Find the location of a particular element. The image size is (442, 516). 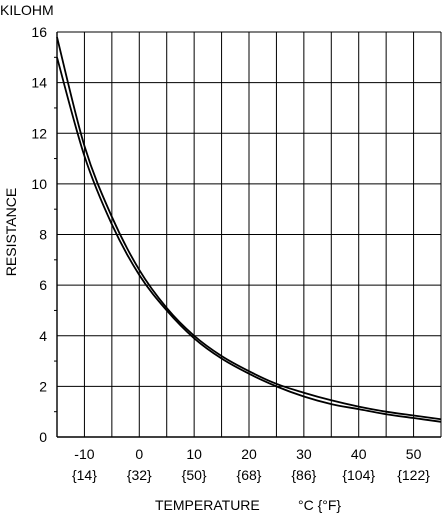

x-tick-label-fahrenheit: {104} is located at coordinates (358, 475).